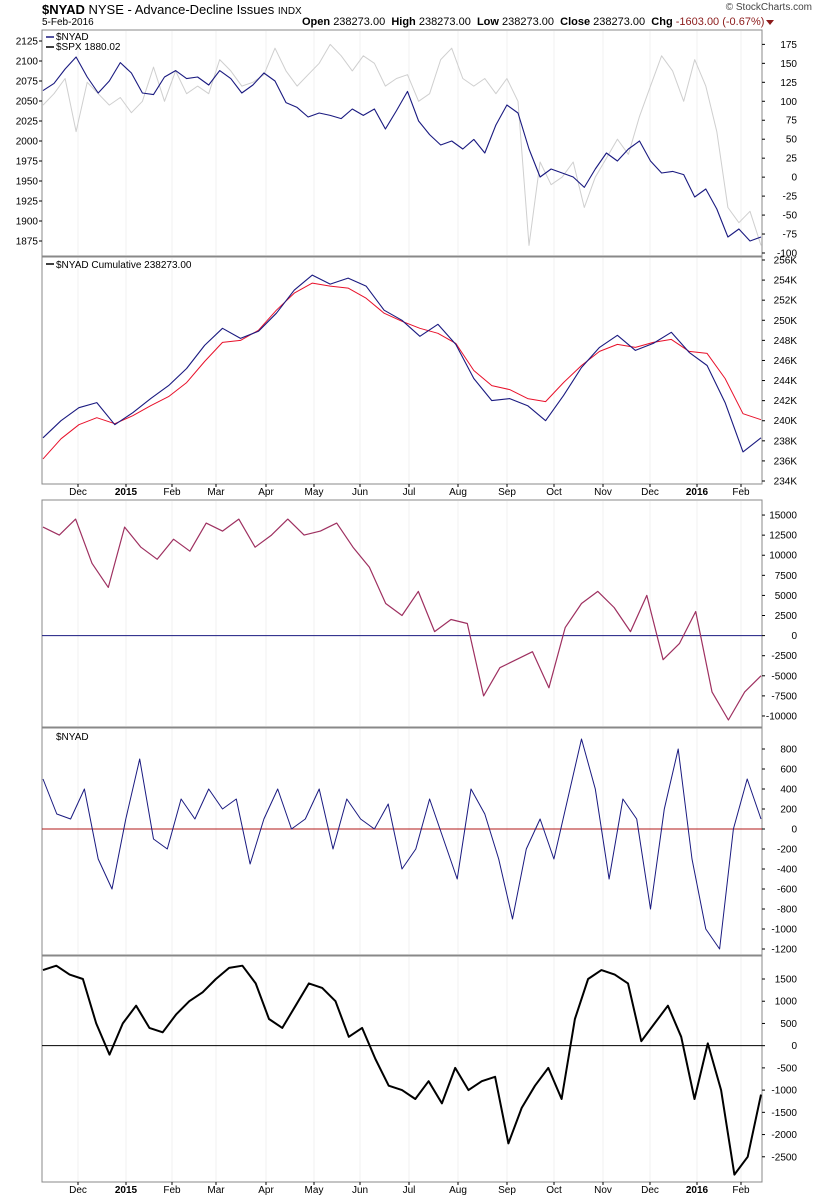 The height and width of the screenshot is (1200, 820). What do you see at coordinates (487, 22) in the screenshot?
I see `low-label: Low` at bounding box center [487, 22].